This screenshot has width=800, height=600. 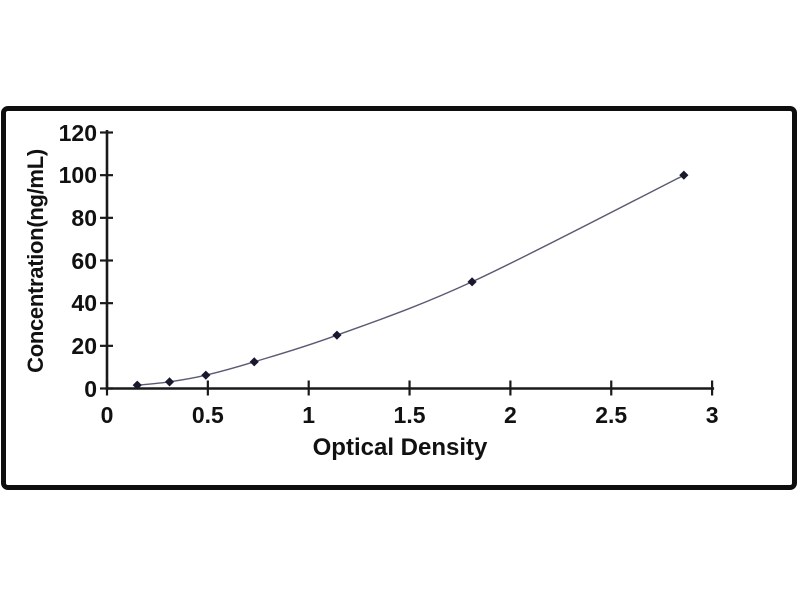 What do you see at coordinates (77, 175) in the screenshot?
I see `y-tick-label: 100` at bounding box center [77, 175].